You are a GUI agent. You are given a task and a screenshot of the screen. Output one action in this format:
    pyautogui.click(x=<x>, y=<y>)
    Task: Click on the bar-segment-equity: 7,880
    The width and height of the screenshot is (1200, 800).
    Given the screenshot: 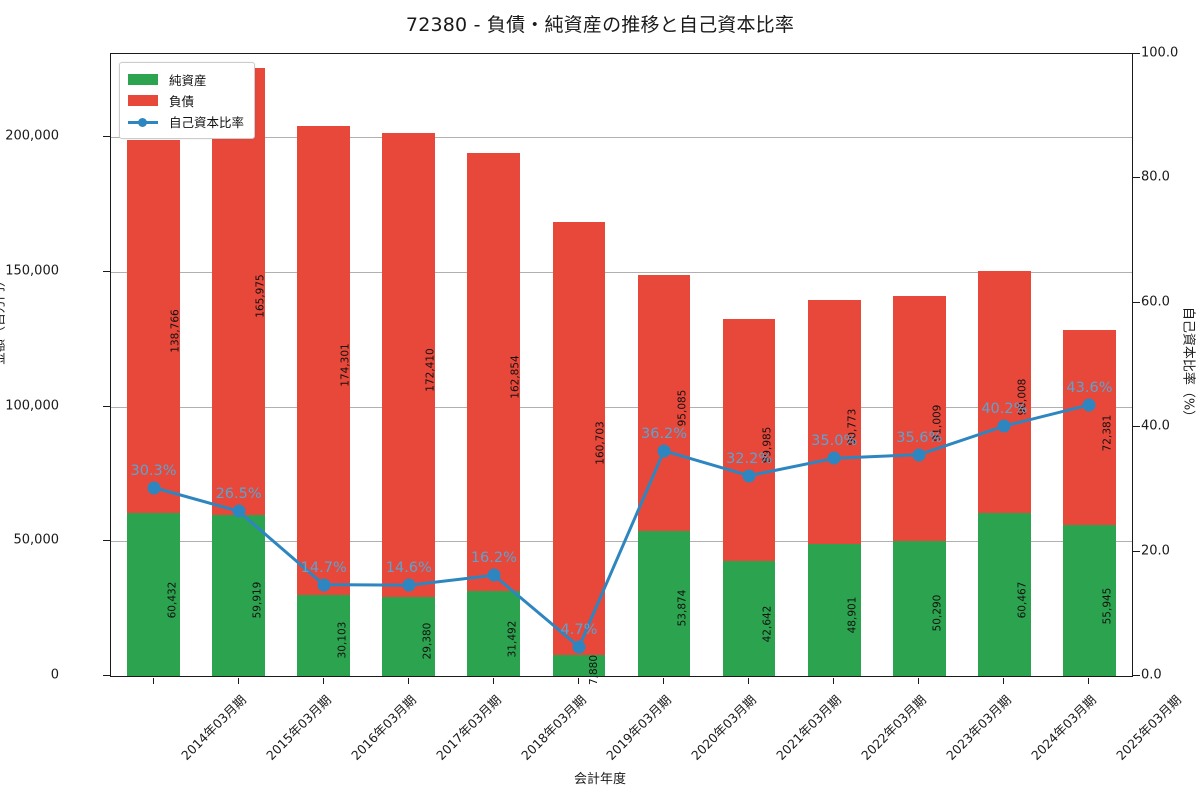 What is the action you would take?
    pyautogui.click(x=579, y=670)
    